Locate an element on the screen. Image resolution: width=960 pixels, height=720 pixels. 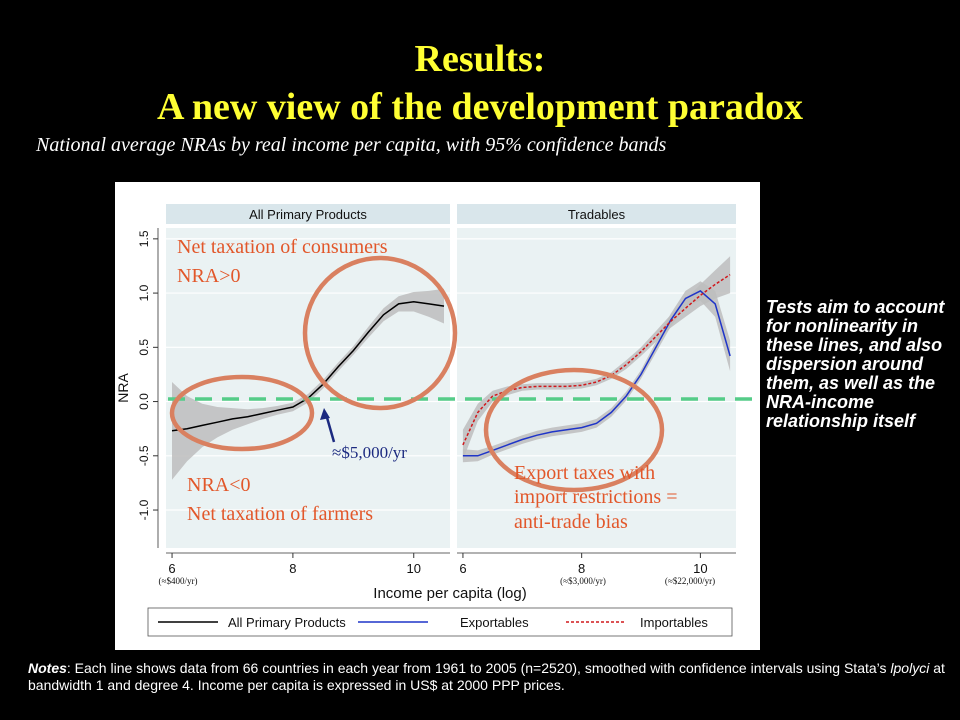
annotation-farmers-line2: Net taxation of farmers is located at coordinates (280, 514).